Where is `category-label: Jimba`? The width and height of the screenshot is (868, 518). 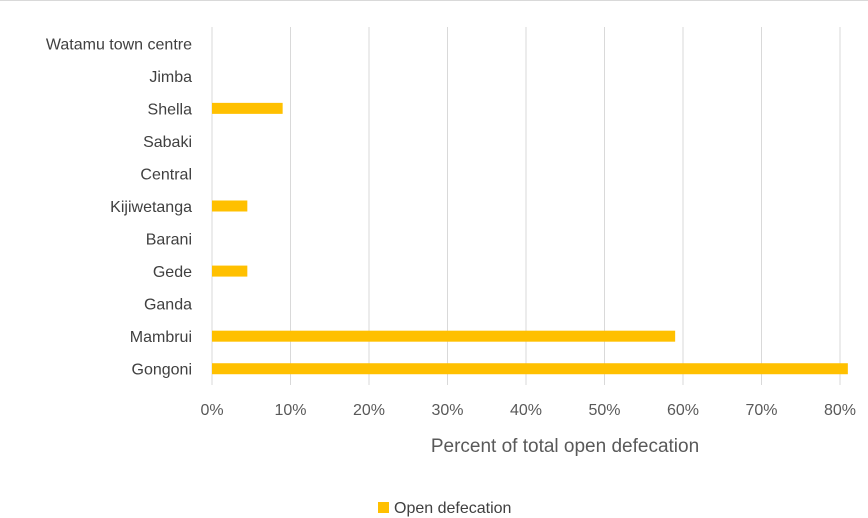 category-label: Jimba is located at coordinates (170, 77).